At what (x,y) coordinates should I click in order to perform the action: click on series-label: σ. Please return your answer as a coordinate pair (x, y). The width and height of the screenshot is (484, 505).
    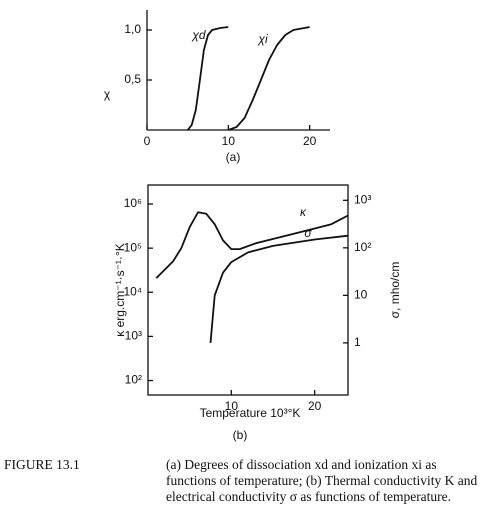
    Looking at the image, I should click on (308, 233).